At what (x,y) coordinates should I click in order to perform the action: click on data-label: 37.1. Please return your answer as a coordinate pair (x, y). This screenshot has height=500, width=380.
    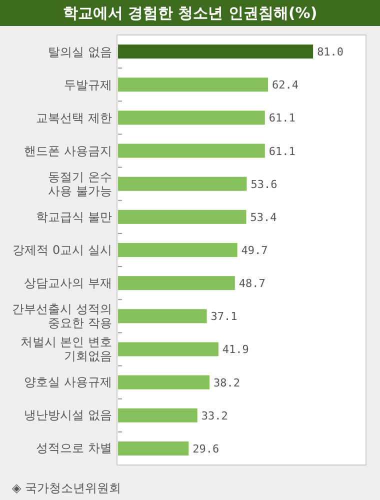
    Looking at the image, I should click on (224, 317).